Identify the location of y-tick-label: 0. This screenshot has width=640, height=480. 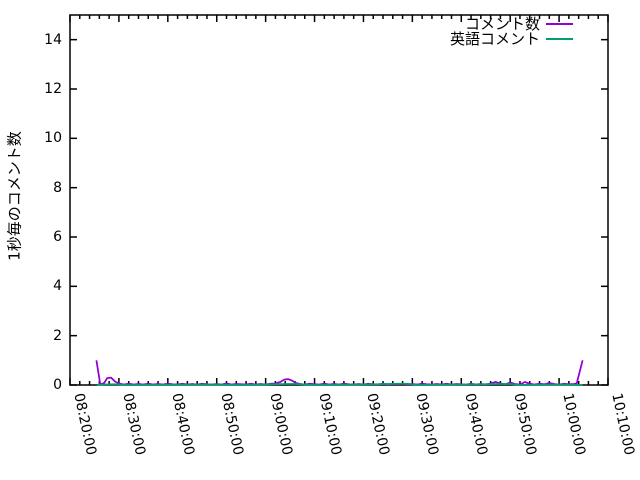
(57, 385).